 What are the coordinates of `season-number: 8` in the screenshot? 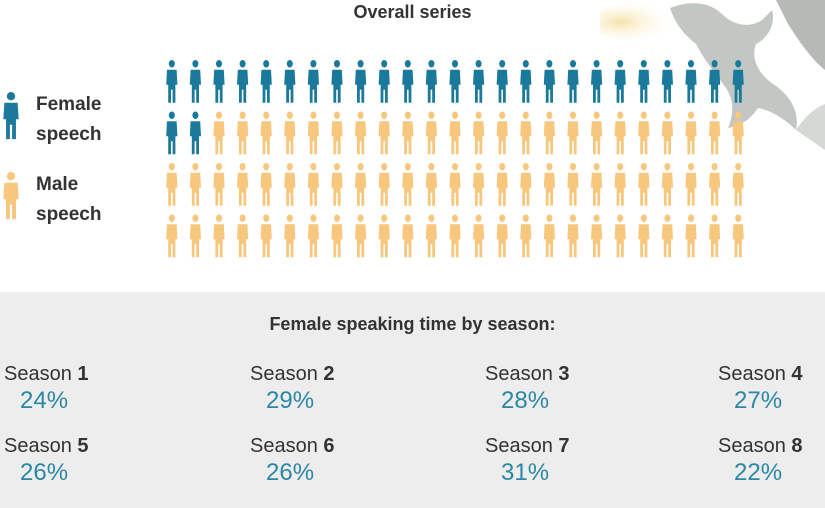 It's located at (797, 446).